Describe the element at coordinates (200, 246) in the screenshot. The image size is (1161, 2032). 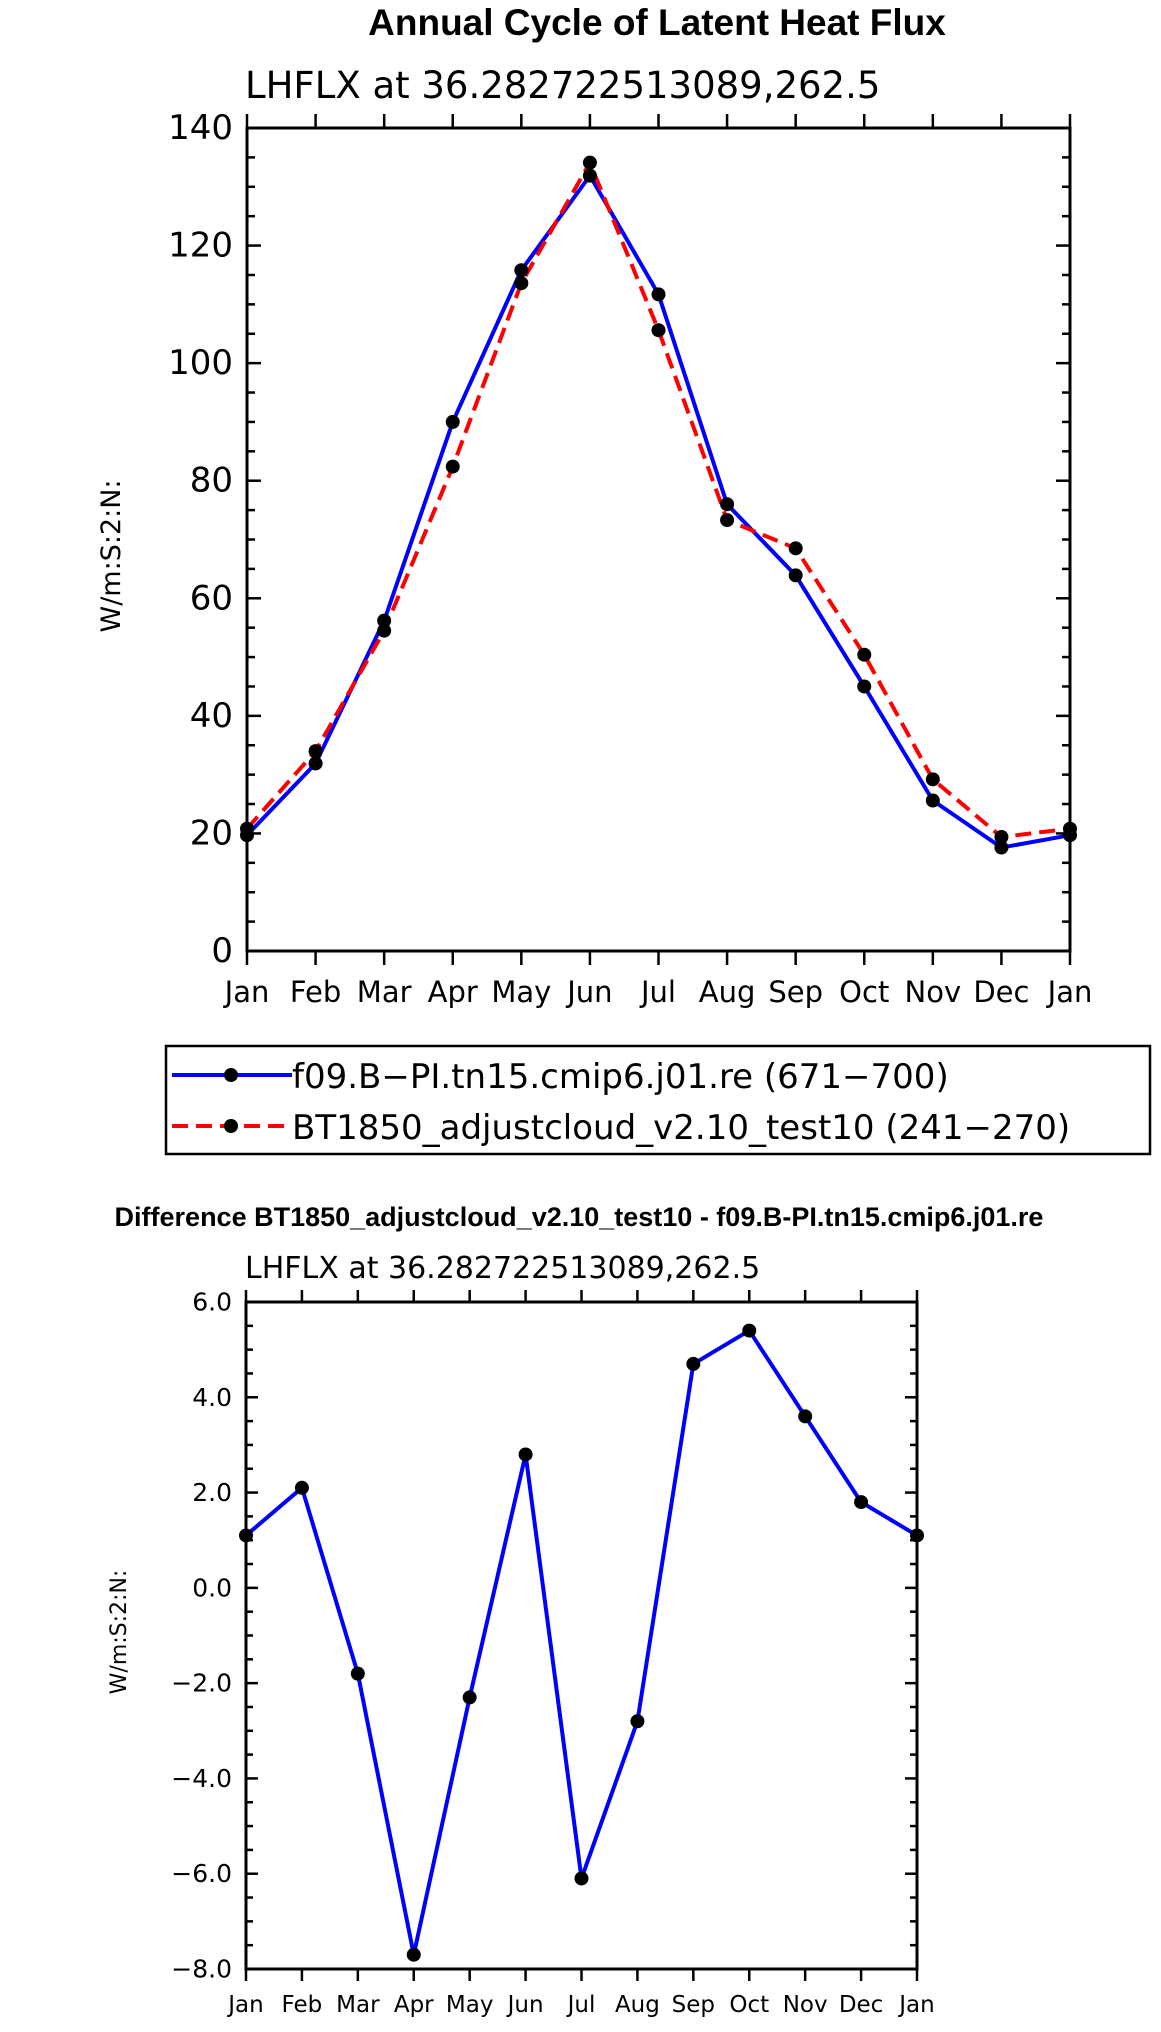
I see `chart1-ytick-label: 120` at that location.